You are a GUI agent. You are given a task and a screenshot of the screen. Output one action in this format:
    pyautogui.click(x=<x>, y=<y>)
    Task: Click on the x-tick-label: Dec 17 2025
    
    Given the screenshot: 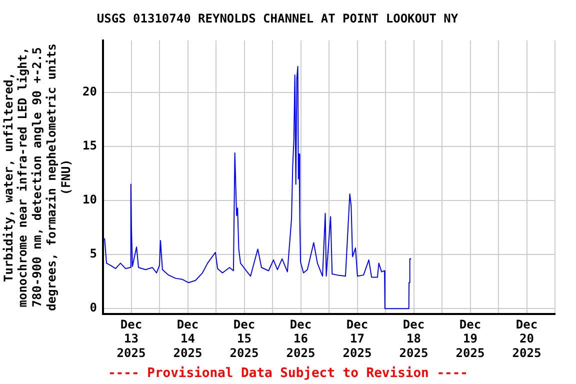 What is the action you would take?
    pyautogui.click(x=357, y=338)
    